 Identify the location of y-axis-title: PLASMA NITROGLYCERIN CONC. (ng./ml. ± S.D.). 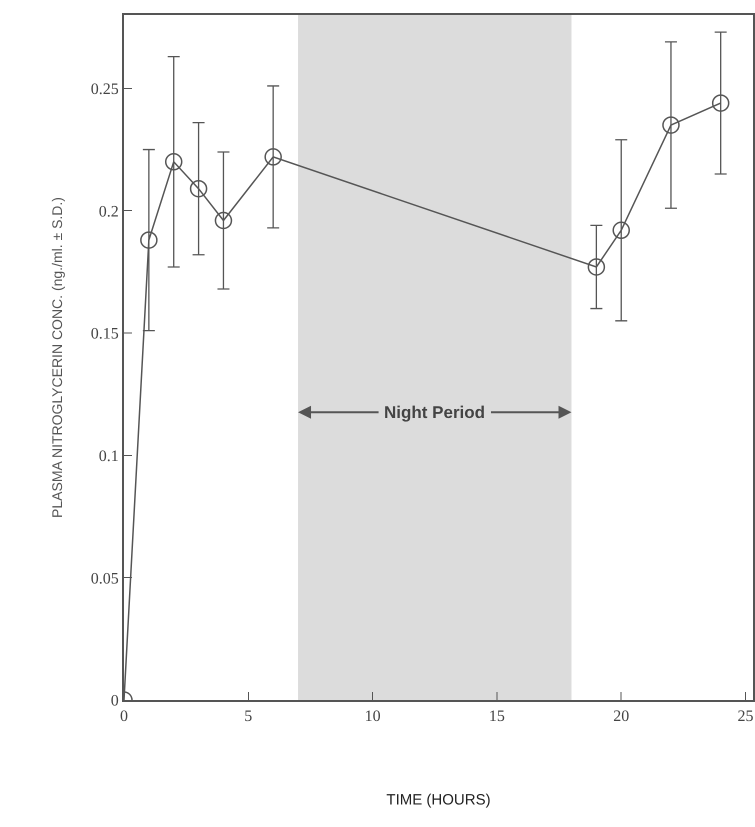
(56, 357).